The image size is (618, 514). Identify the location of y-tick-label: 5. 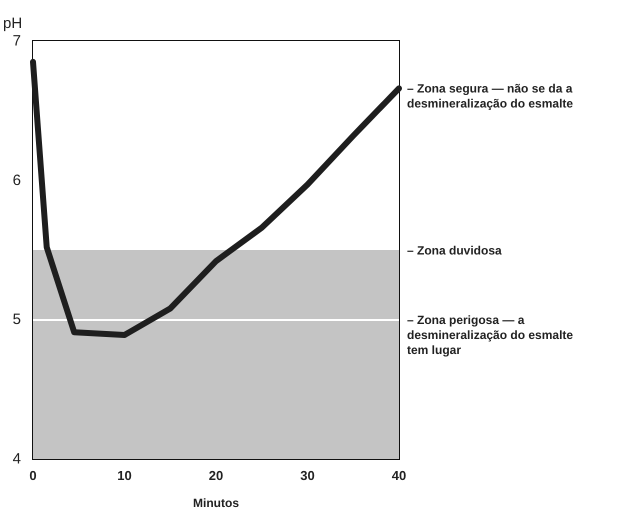
(16, 319).